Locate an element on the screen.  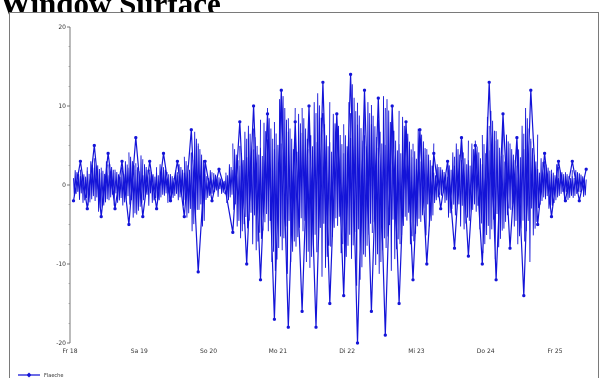
y-tick-label: 10 is located at coordinates (62, 106).